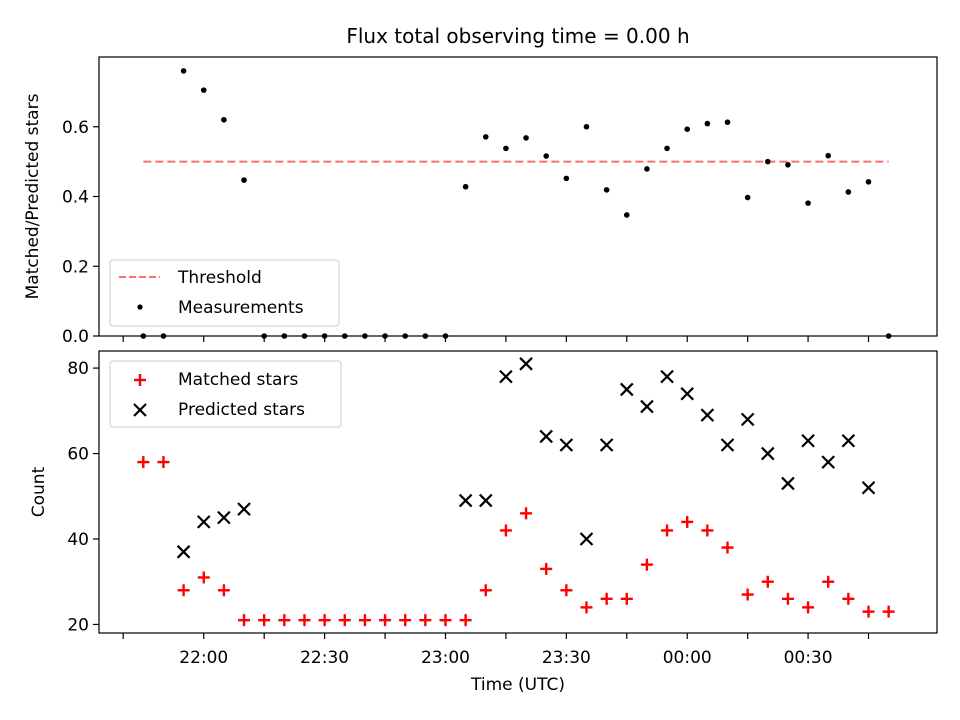  What do you see at coordinates (75, 198) in the screenshot?
I see `ratio-y-tick-label: 0.4` at bounding box center [75, 198].